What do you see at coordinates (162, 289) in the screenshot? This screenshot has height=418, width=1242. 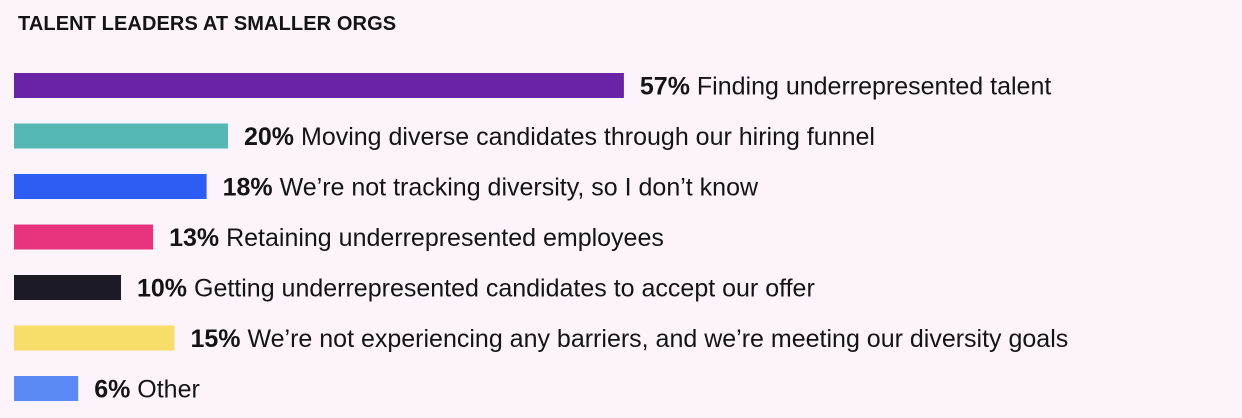 I see `bar-value-label: 10%` at bounding box center [162, 289].